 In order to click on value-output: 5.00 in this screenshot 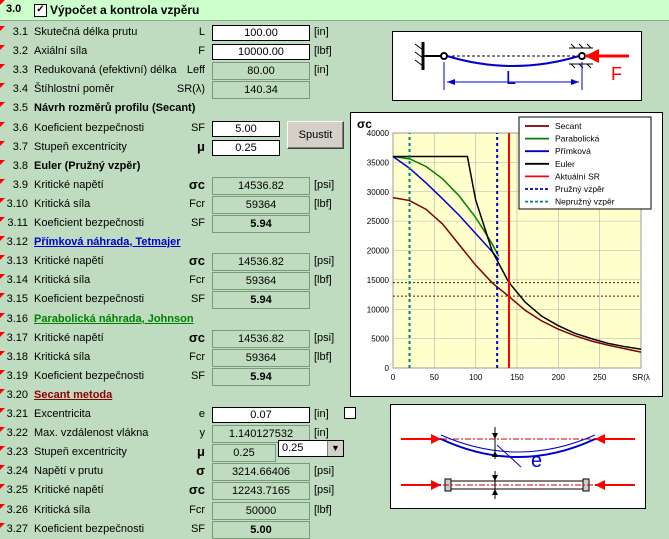, I will do `click(261, 530)`.